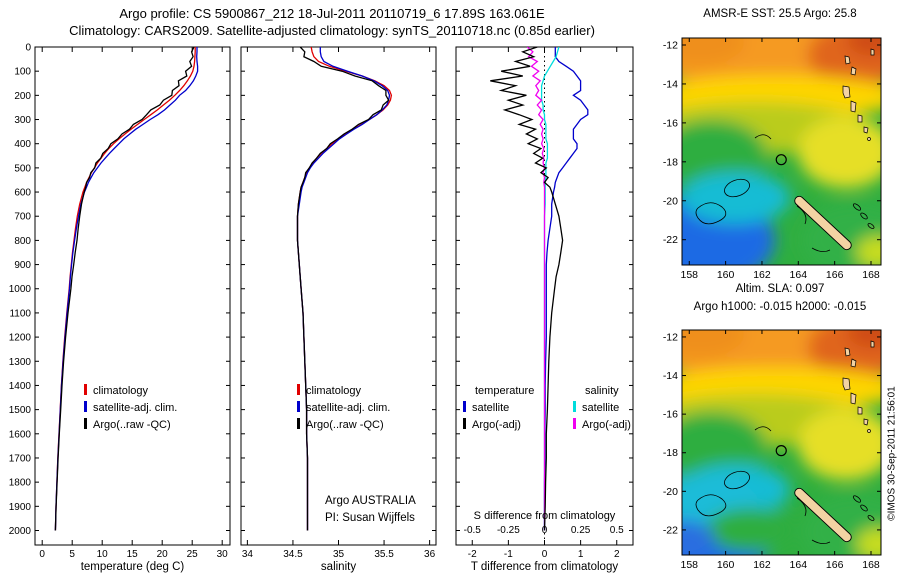 The height and width of the screenshot is (580, 900). What do you see at coordinates (781, 442) in the screenshot?
I see `sst-map-bottom` at bounding box center [781, 442].